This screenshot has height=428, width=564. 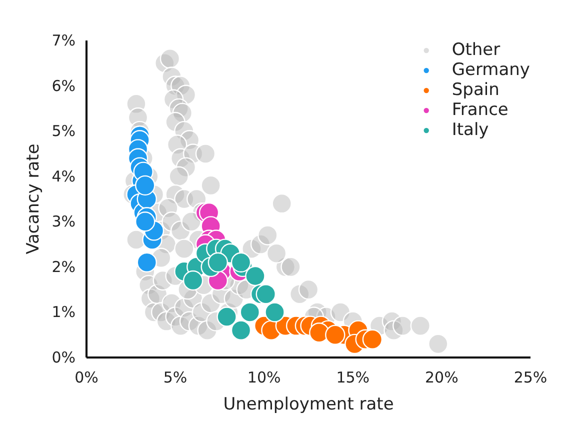 I want to click on x-tick-label: 20%, so click(x=441, y=377).